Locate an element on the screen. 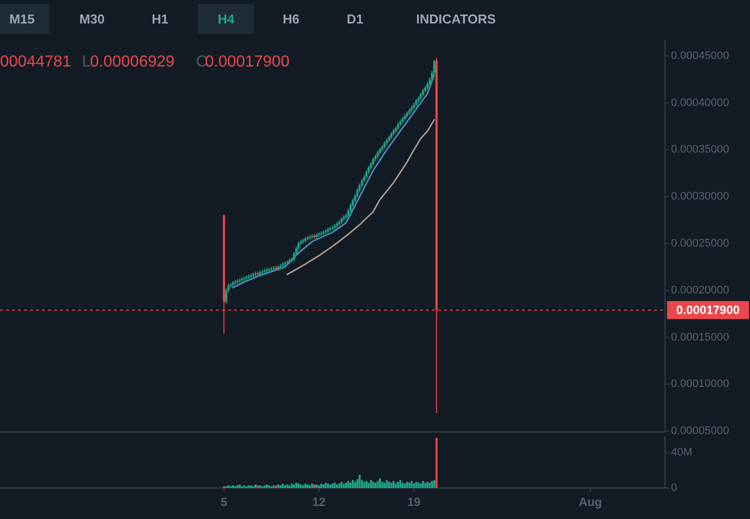 The image size is (750, 519). text: M30 is located at coordinates (92, 19).